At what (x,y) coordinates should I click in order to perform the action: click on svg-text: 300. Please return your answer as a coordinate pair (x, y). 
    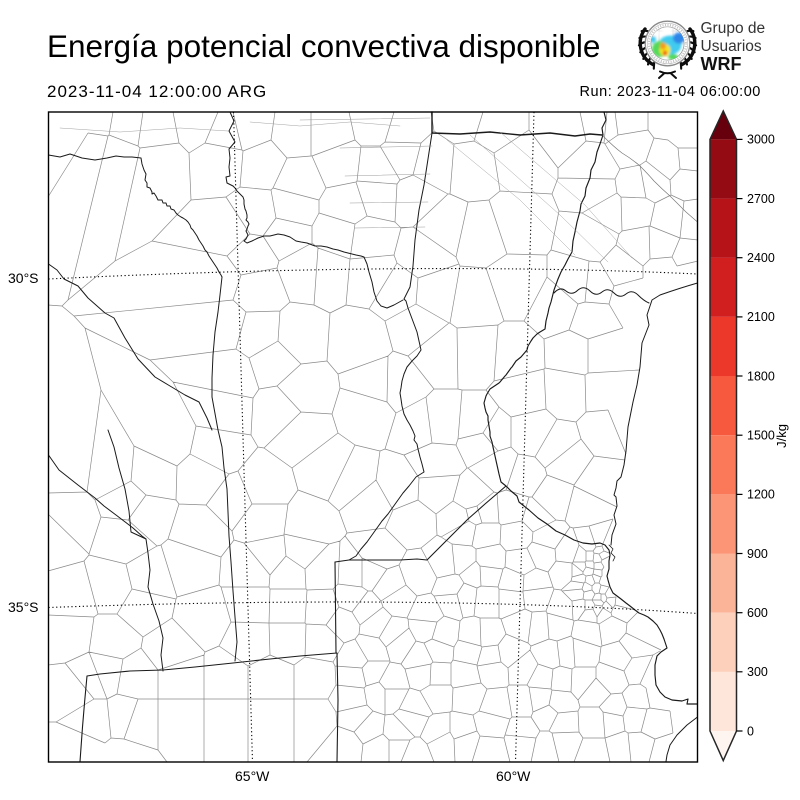
    Looking at the image, I should click on (757, 672).